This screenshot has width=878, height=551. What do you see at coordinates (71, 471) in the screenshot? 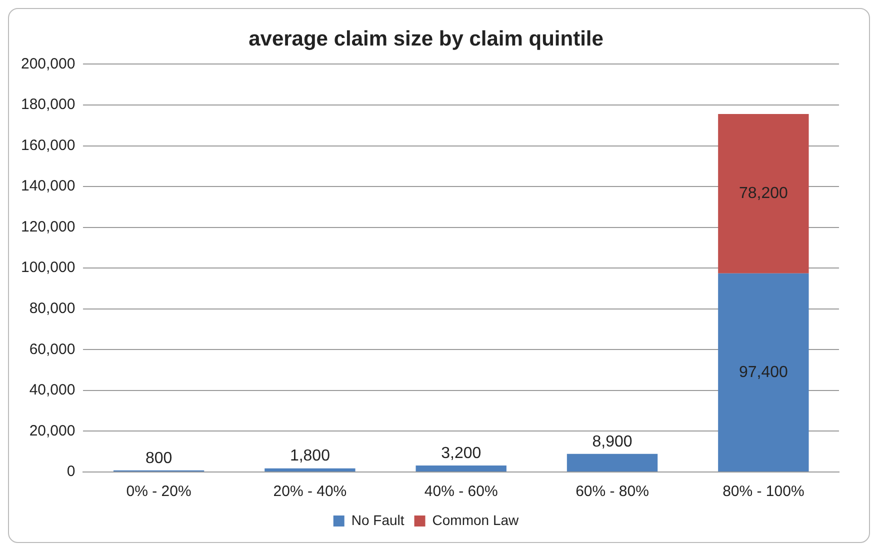
I see `y-tick-label: 0` at bounding box center [71, 471].